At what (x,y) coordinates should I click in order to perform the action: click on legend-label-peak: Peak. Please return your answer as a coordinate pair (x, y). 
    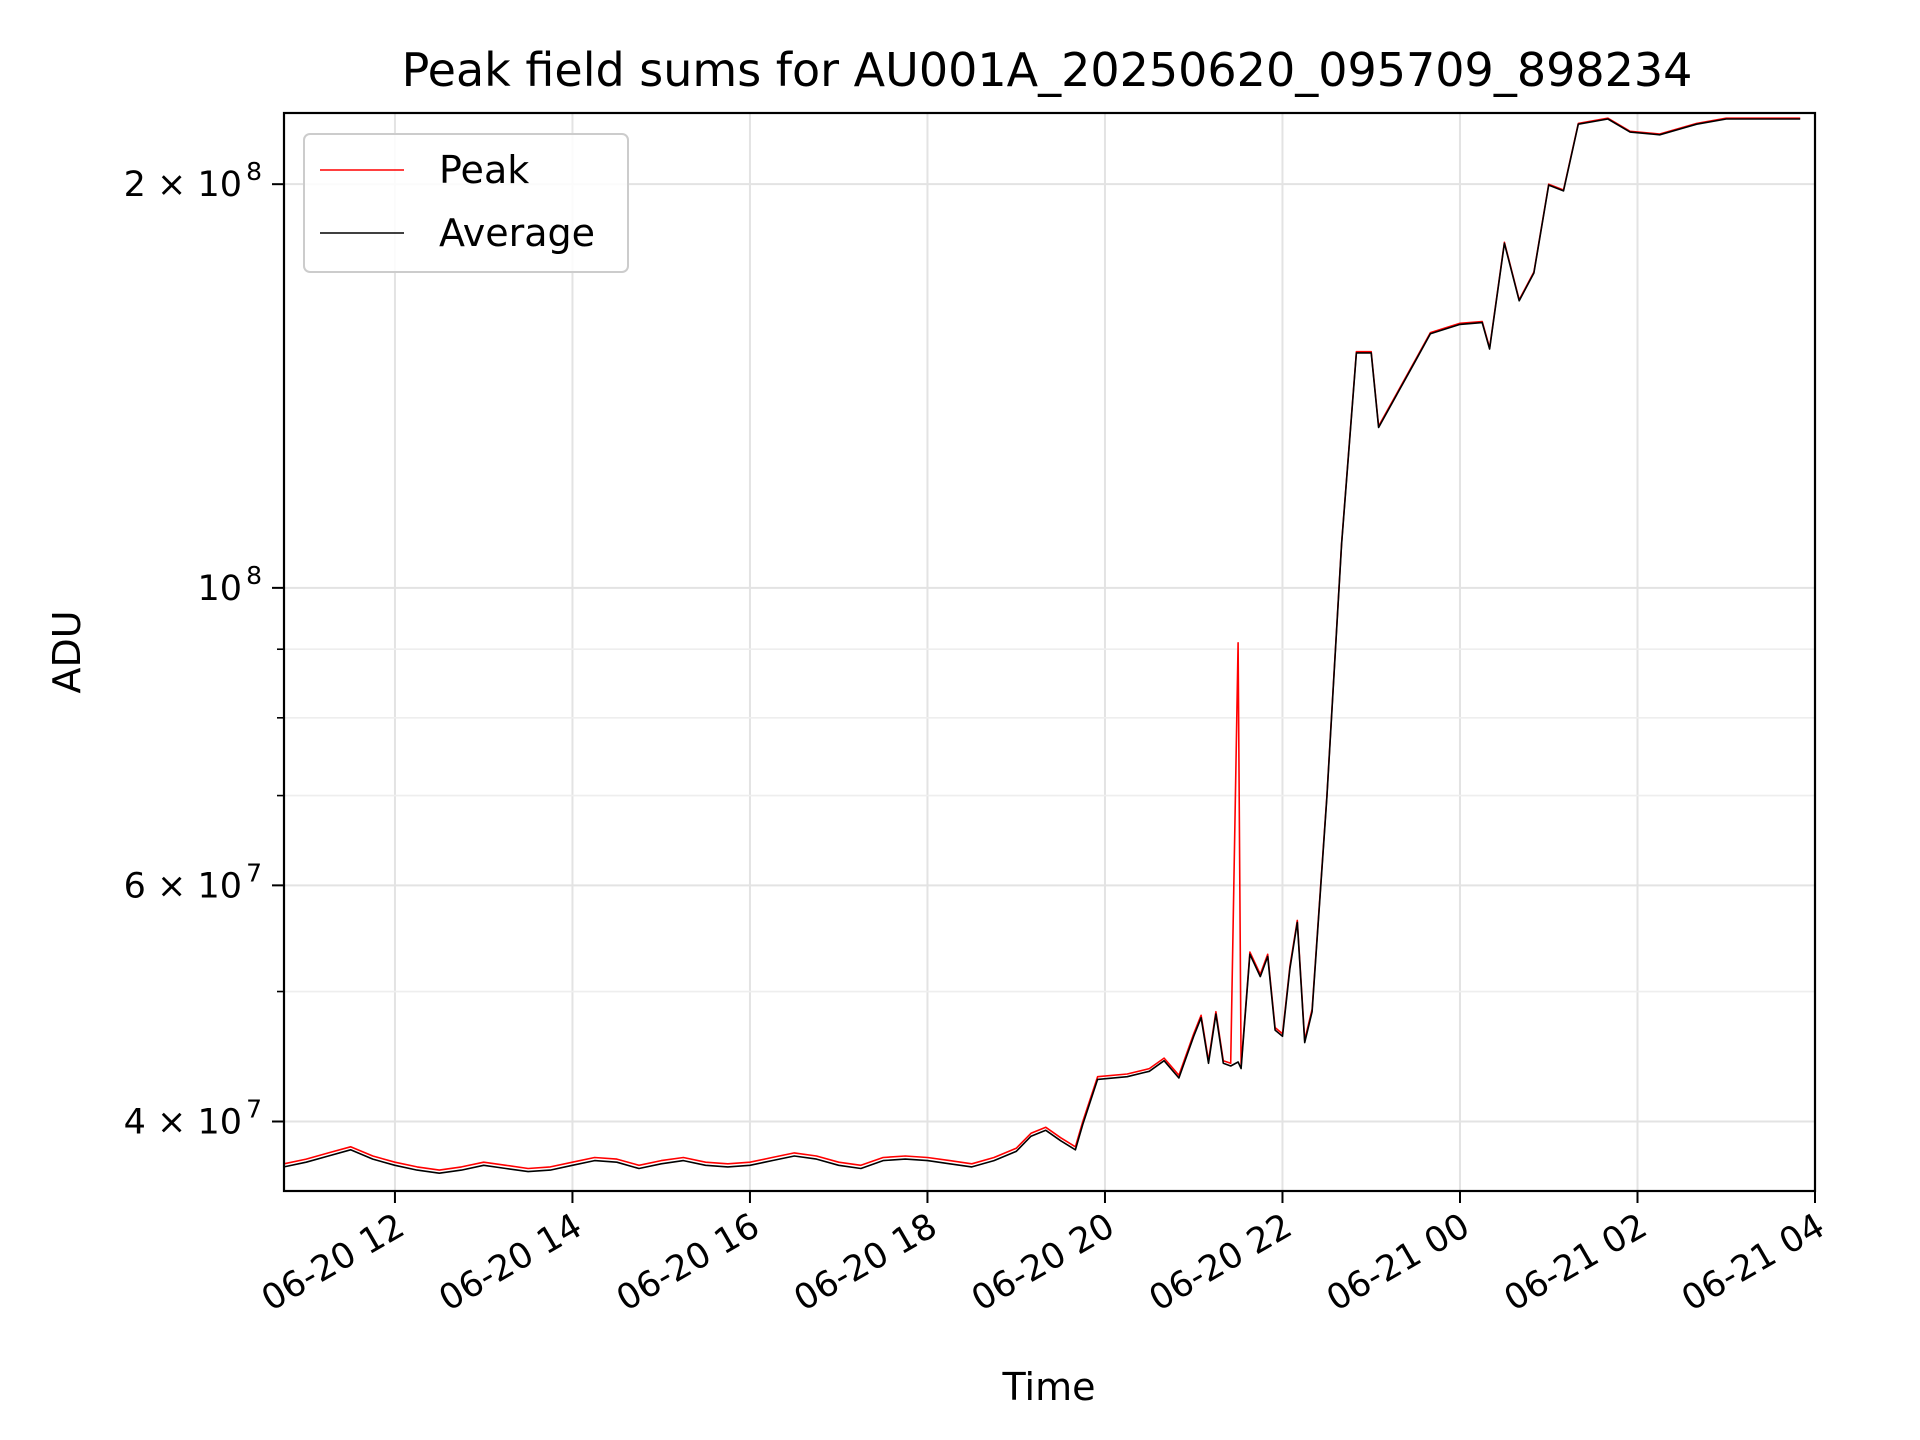
    Looking at the image, I should click on (484, 170).